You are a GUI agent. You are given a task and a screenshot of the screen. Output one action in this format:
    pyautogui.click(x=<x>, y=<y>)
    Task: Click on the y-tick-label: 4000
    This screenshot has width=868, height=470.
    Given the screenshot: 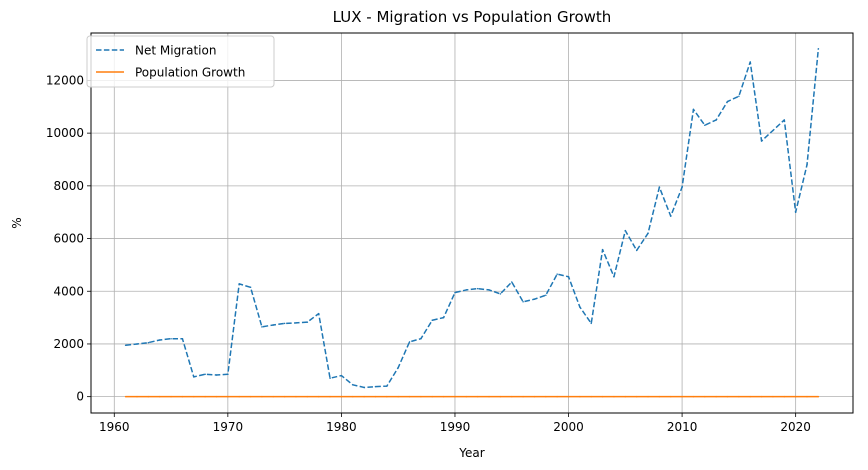 What is the action you would take?
    pyautogui.click(x=68, y=291)
    